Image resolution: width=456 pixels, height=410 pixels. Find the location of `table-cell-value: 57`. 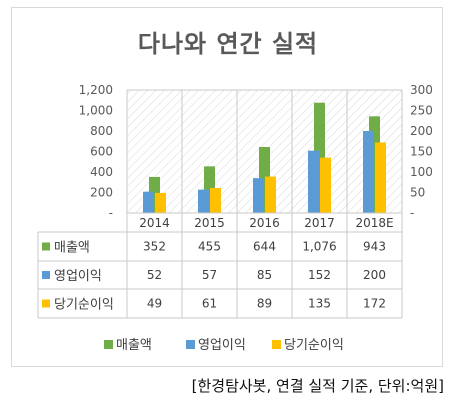

table-cell-value: 57 is located at coordinates (209, 275).